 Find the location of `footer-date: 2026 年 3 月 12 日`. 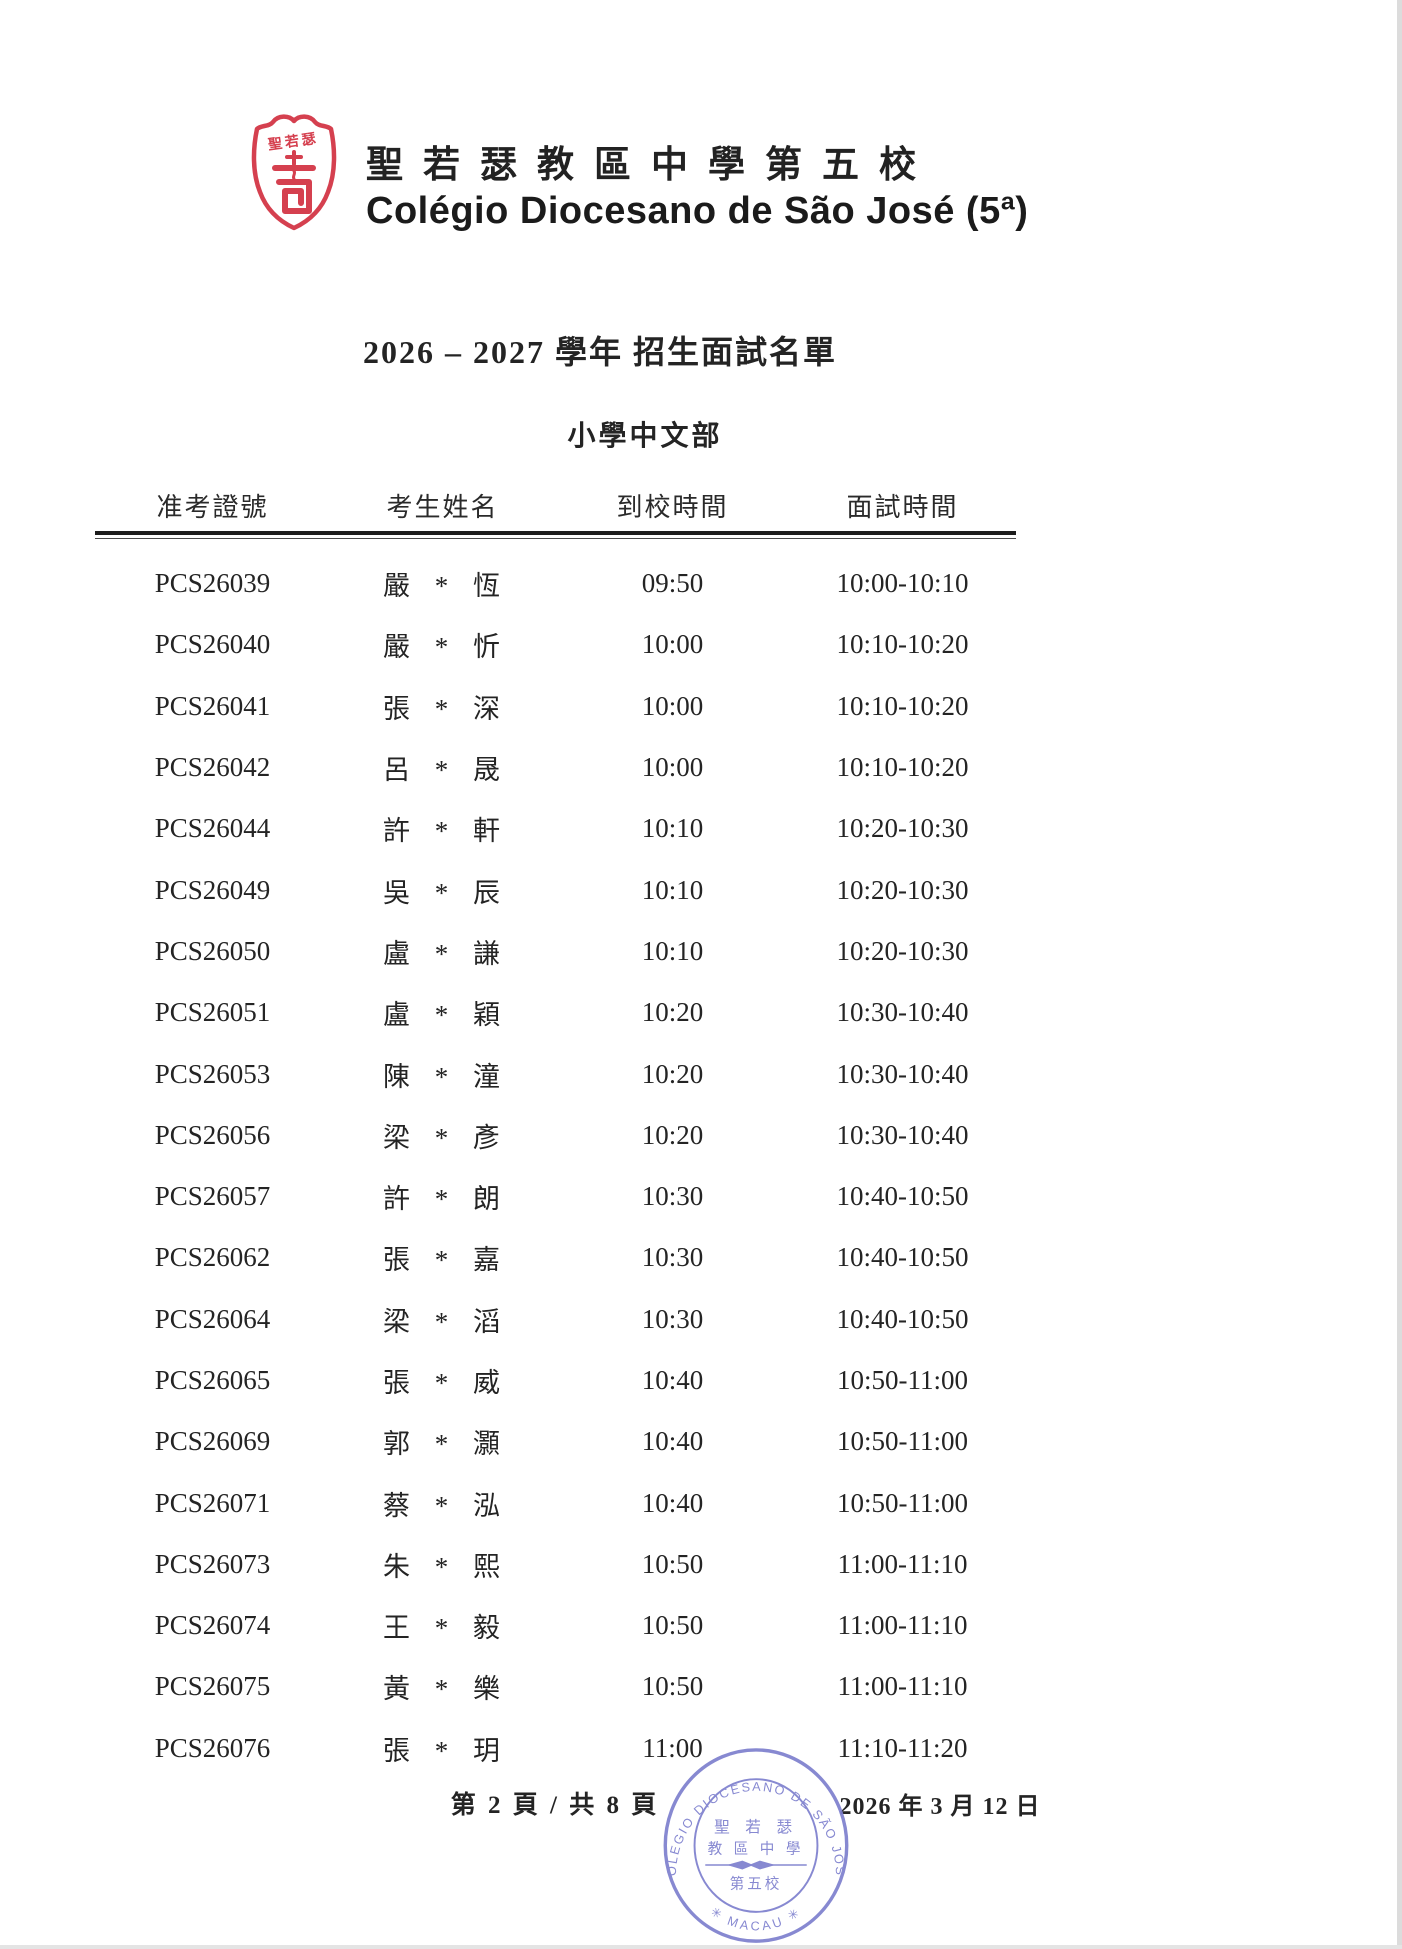

footer-date: 2026 年 3 月 12 日 is located at coordinates (940, 1807).